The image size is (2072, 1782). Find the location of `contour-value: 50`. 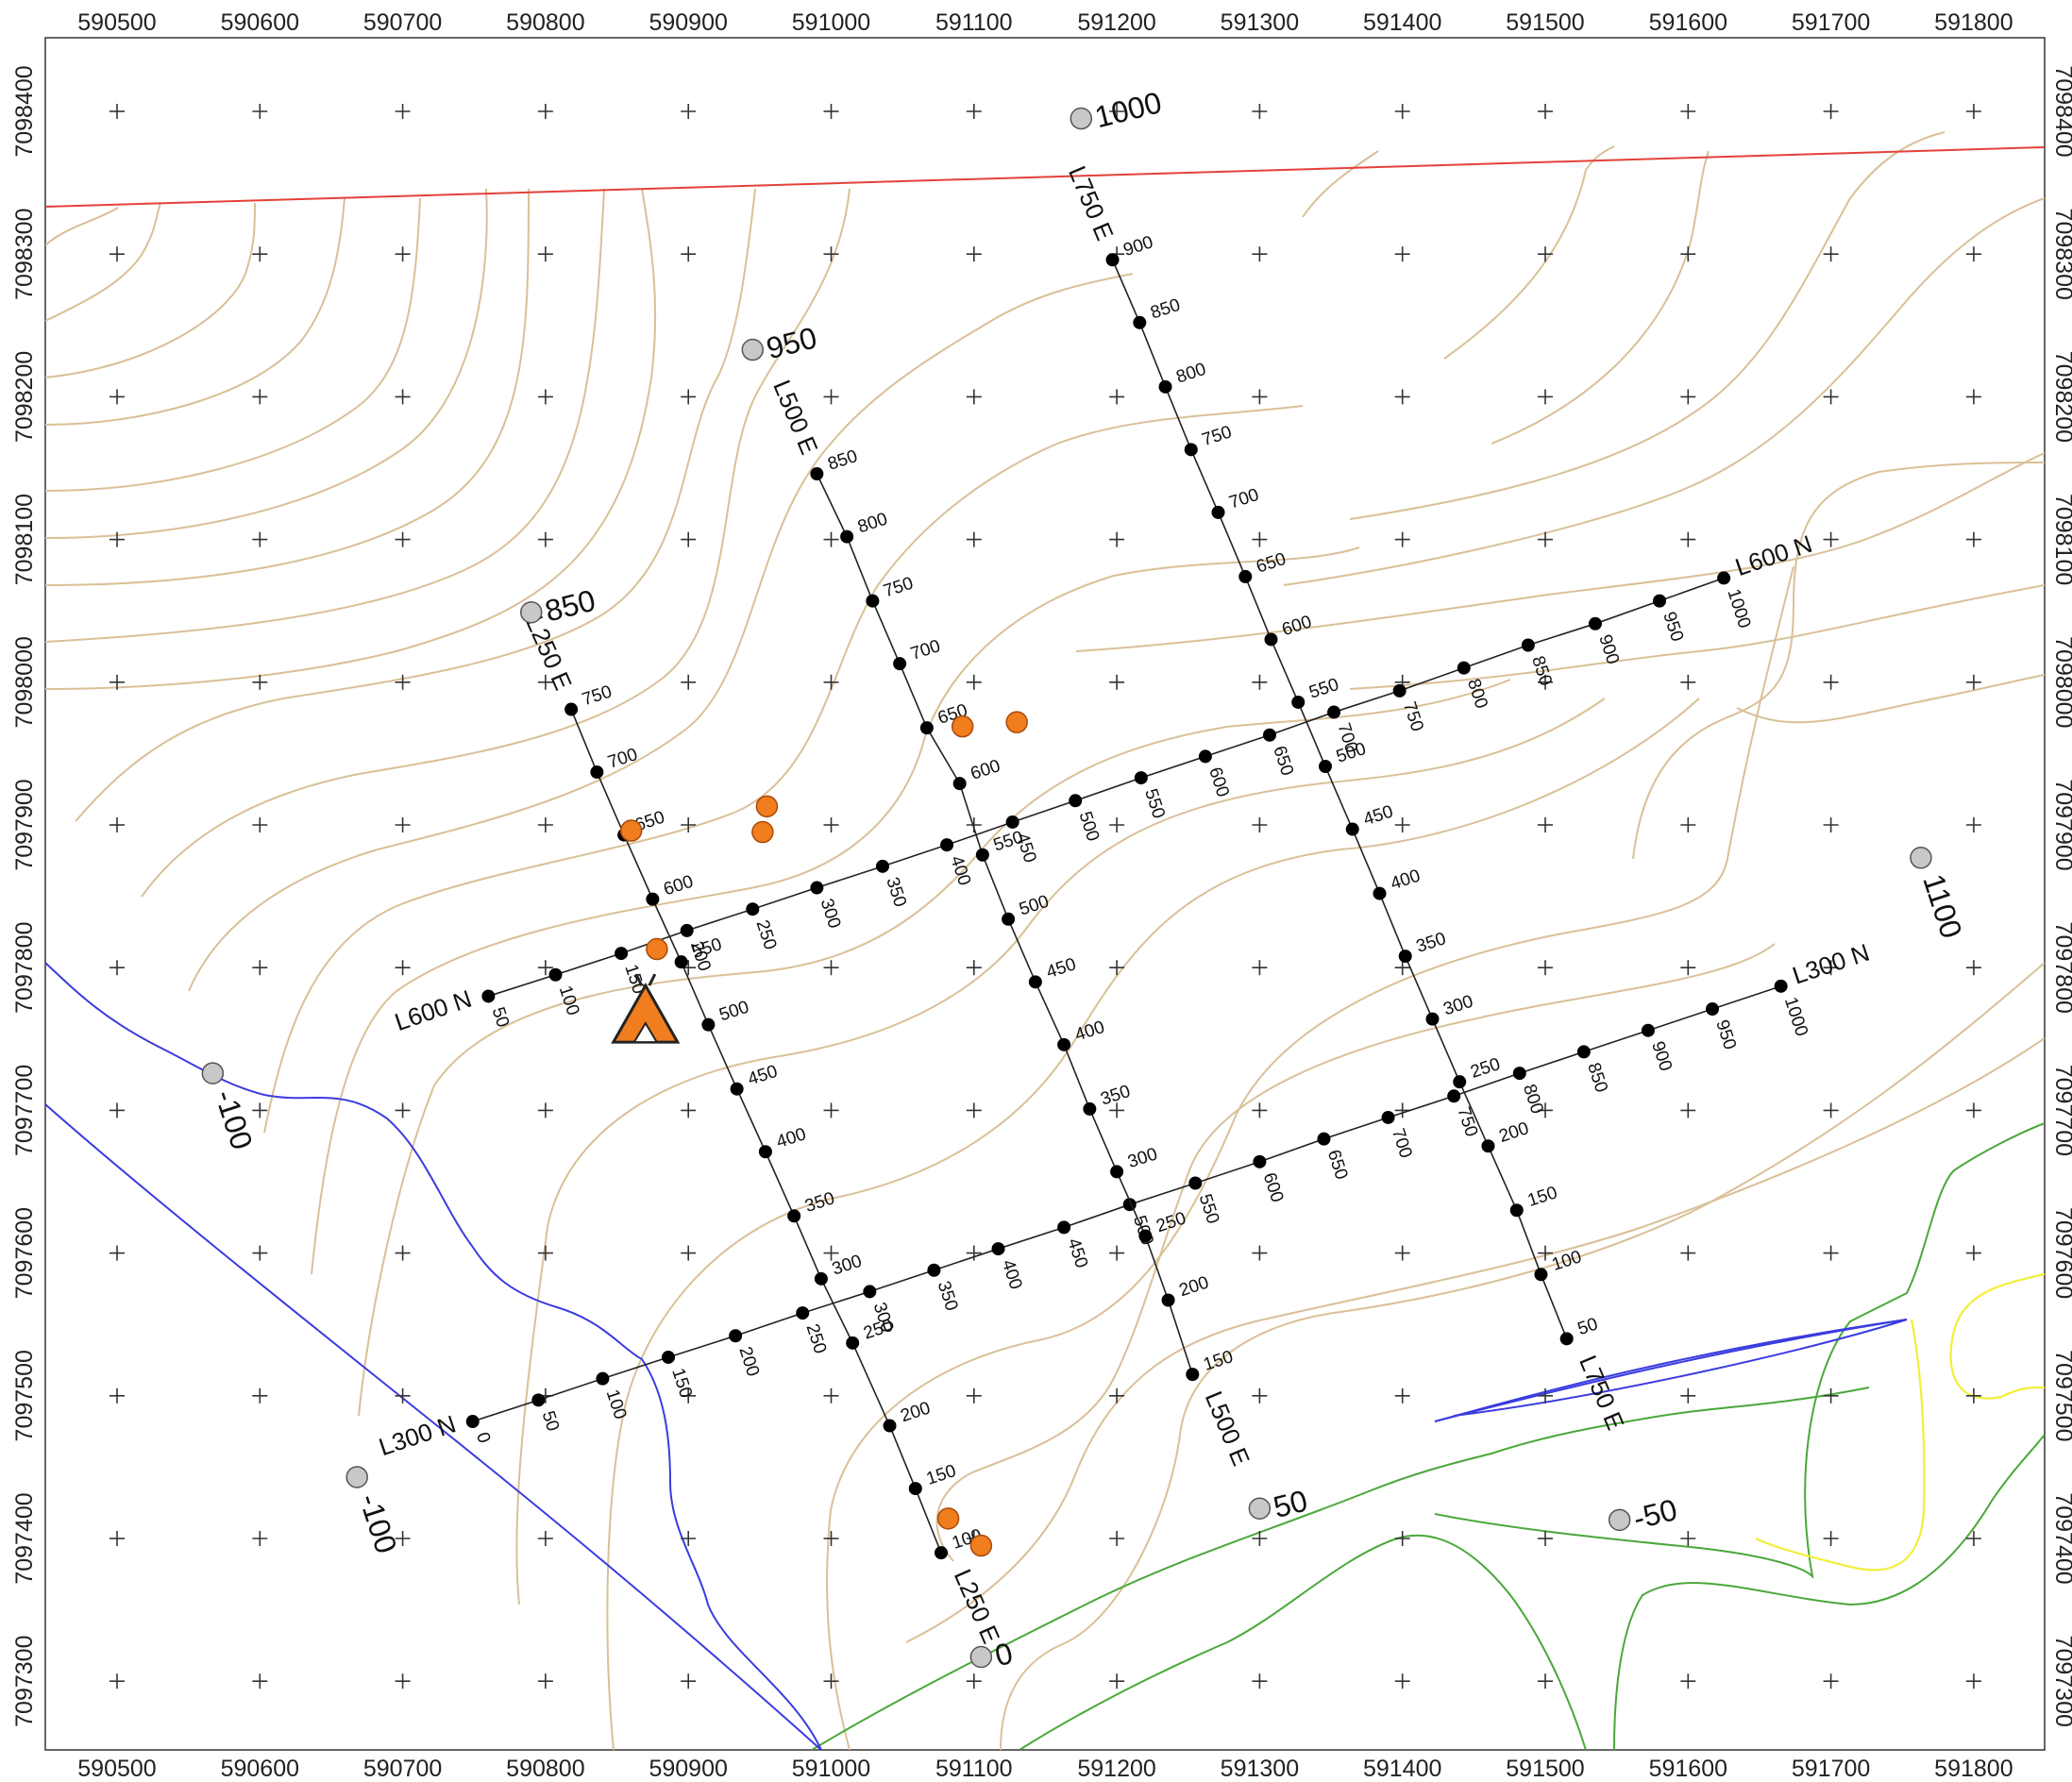

contour-value: 50 is located at coordinates (1290, 1503).